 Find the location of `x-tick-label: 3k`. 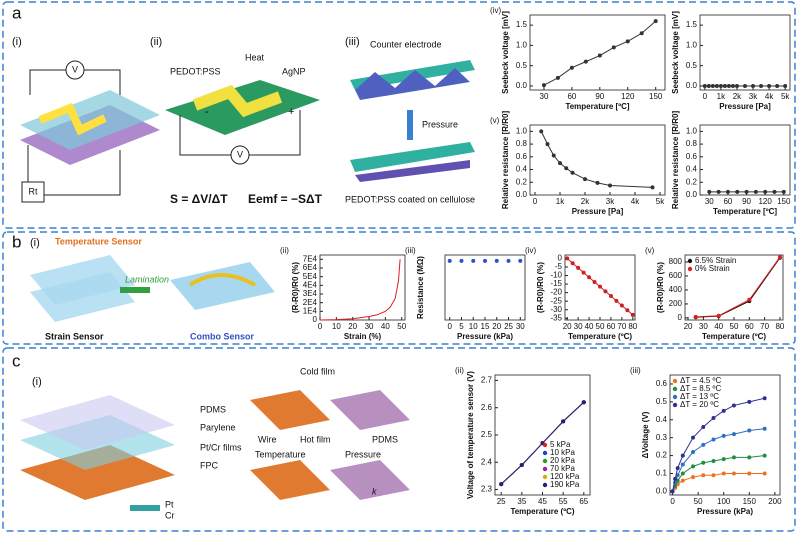

x-tick-label: 3k is located at coordinates (753, 96).